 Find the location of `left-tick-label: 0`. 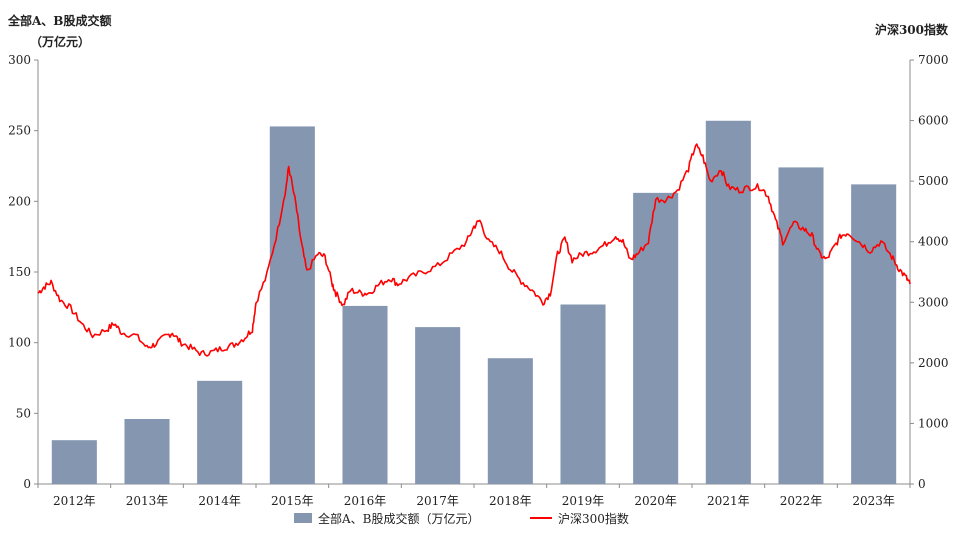

left-tick-label: 0 is located at coordinates (27, 484).